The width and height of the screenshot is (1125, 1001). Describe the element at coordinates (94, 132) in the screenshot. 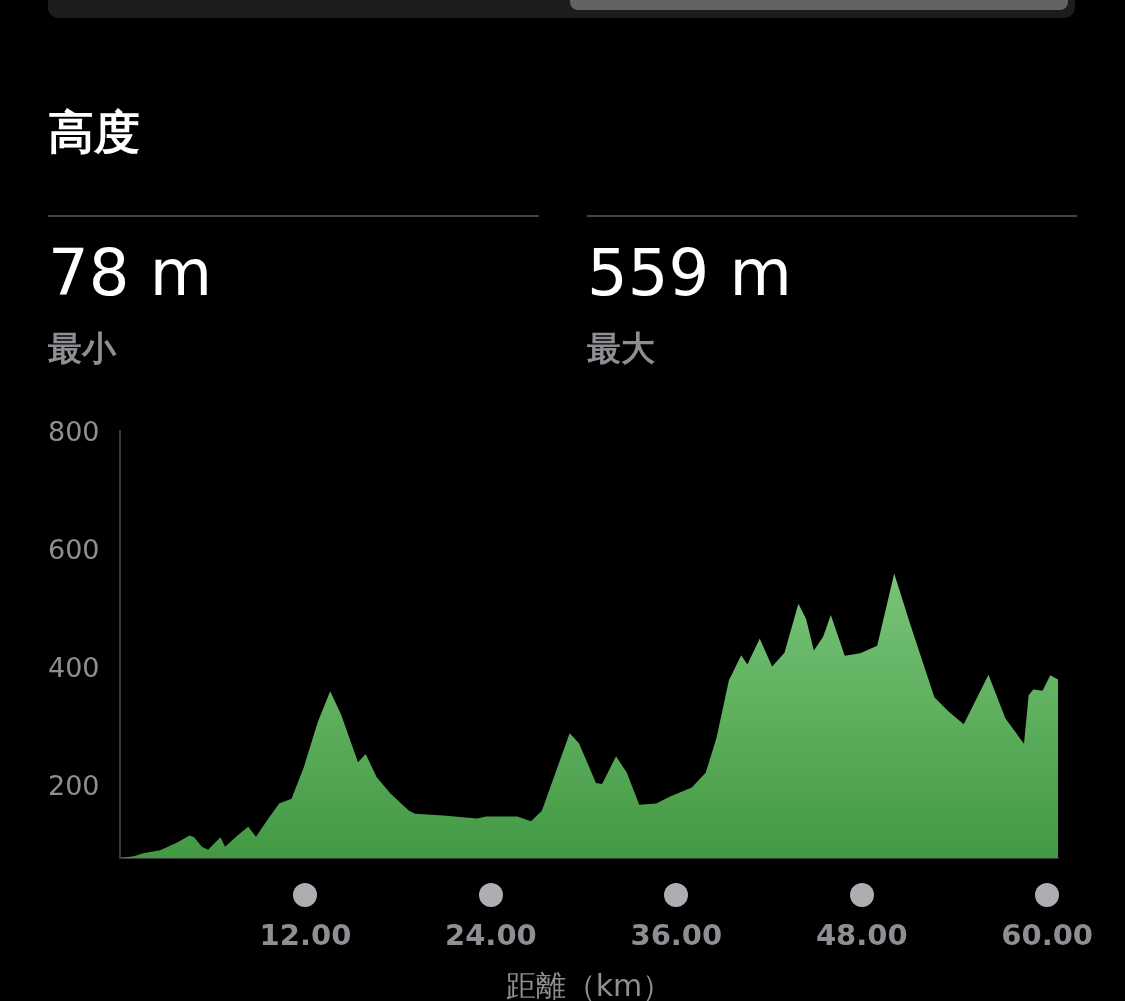

I see `chart-title: 高度` at that location.